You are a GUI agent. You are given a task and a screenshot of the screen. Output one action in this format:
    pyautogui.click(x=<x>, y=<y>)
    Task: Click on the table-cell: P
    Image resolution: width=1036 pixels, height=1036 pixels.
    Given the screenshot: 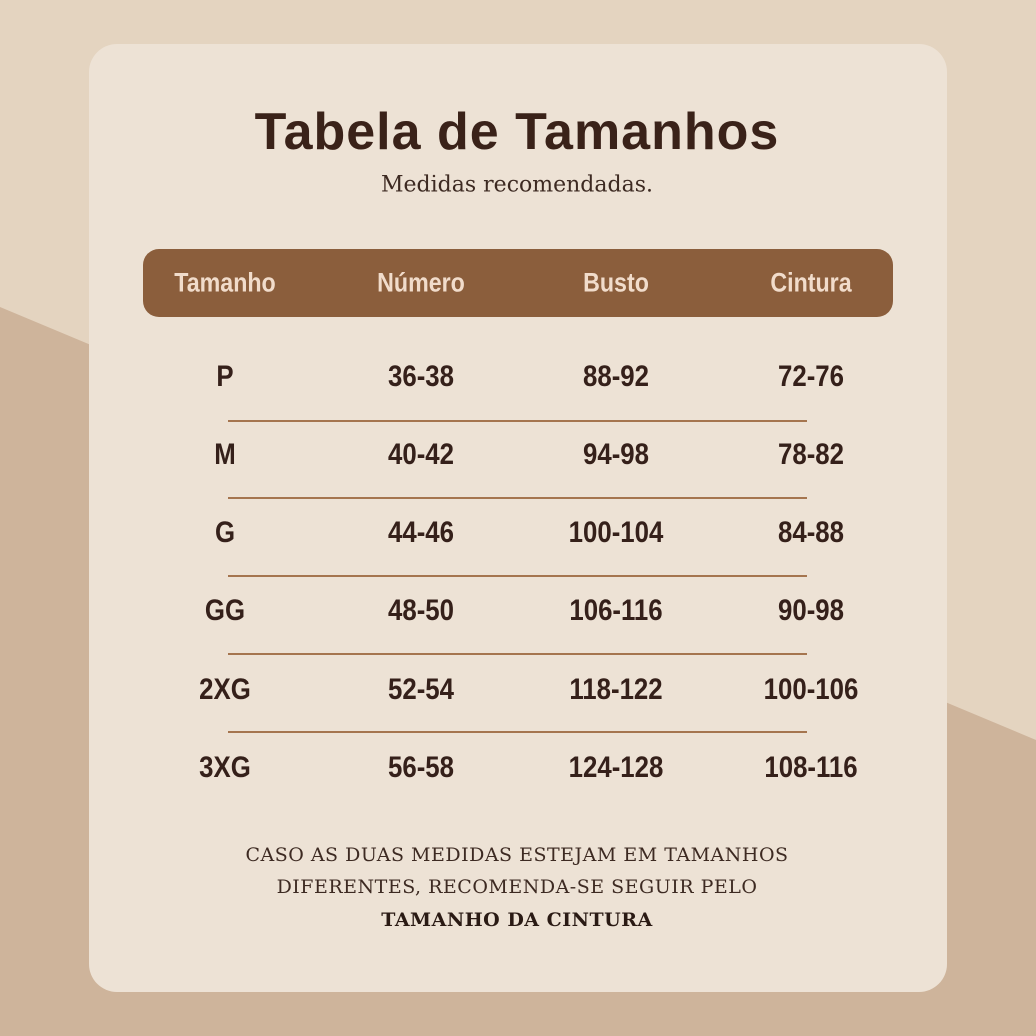 What is the action you would take?
    pyautogui.click(x=225, y=377)
    